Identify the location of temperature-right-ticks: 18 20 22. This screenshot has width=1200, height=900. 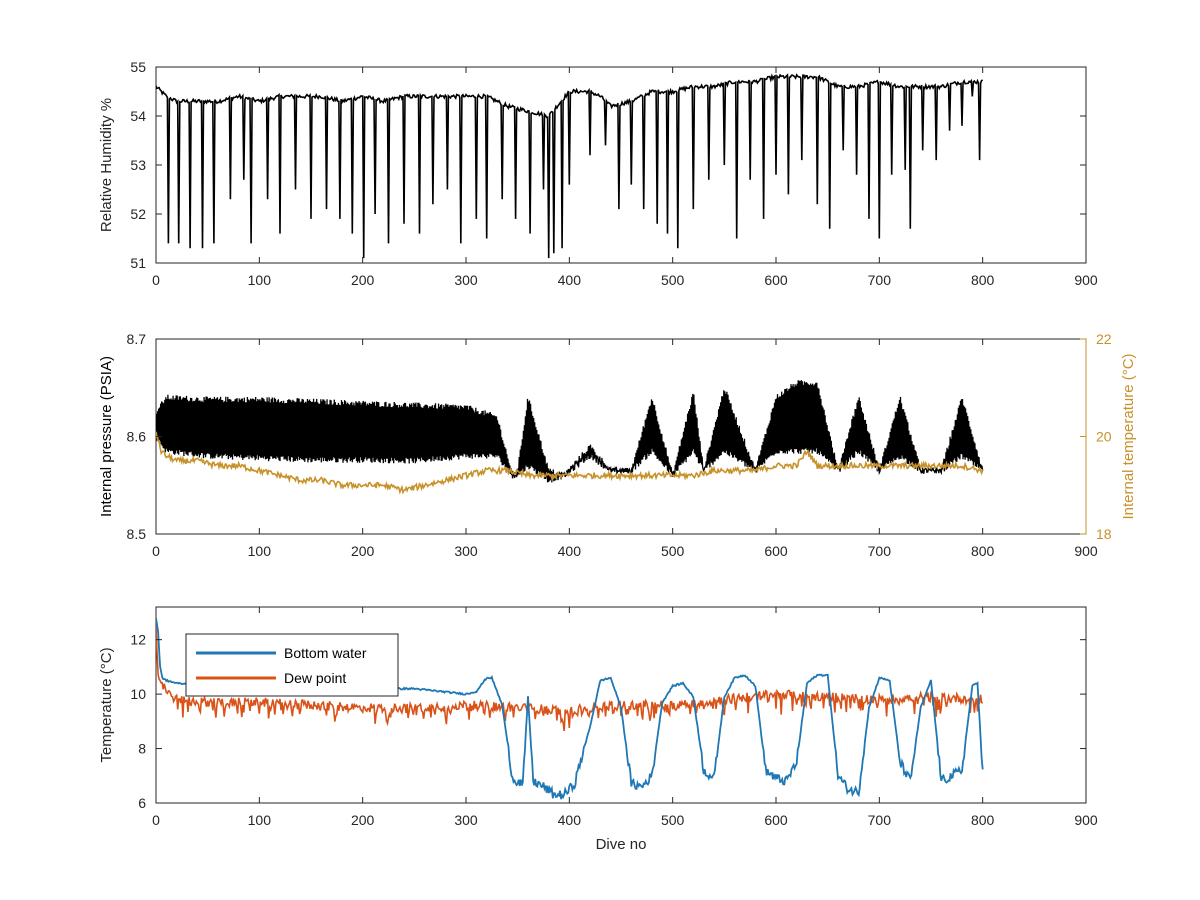
(1096, 436).